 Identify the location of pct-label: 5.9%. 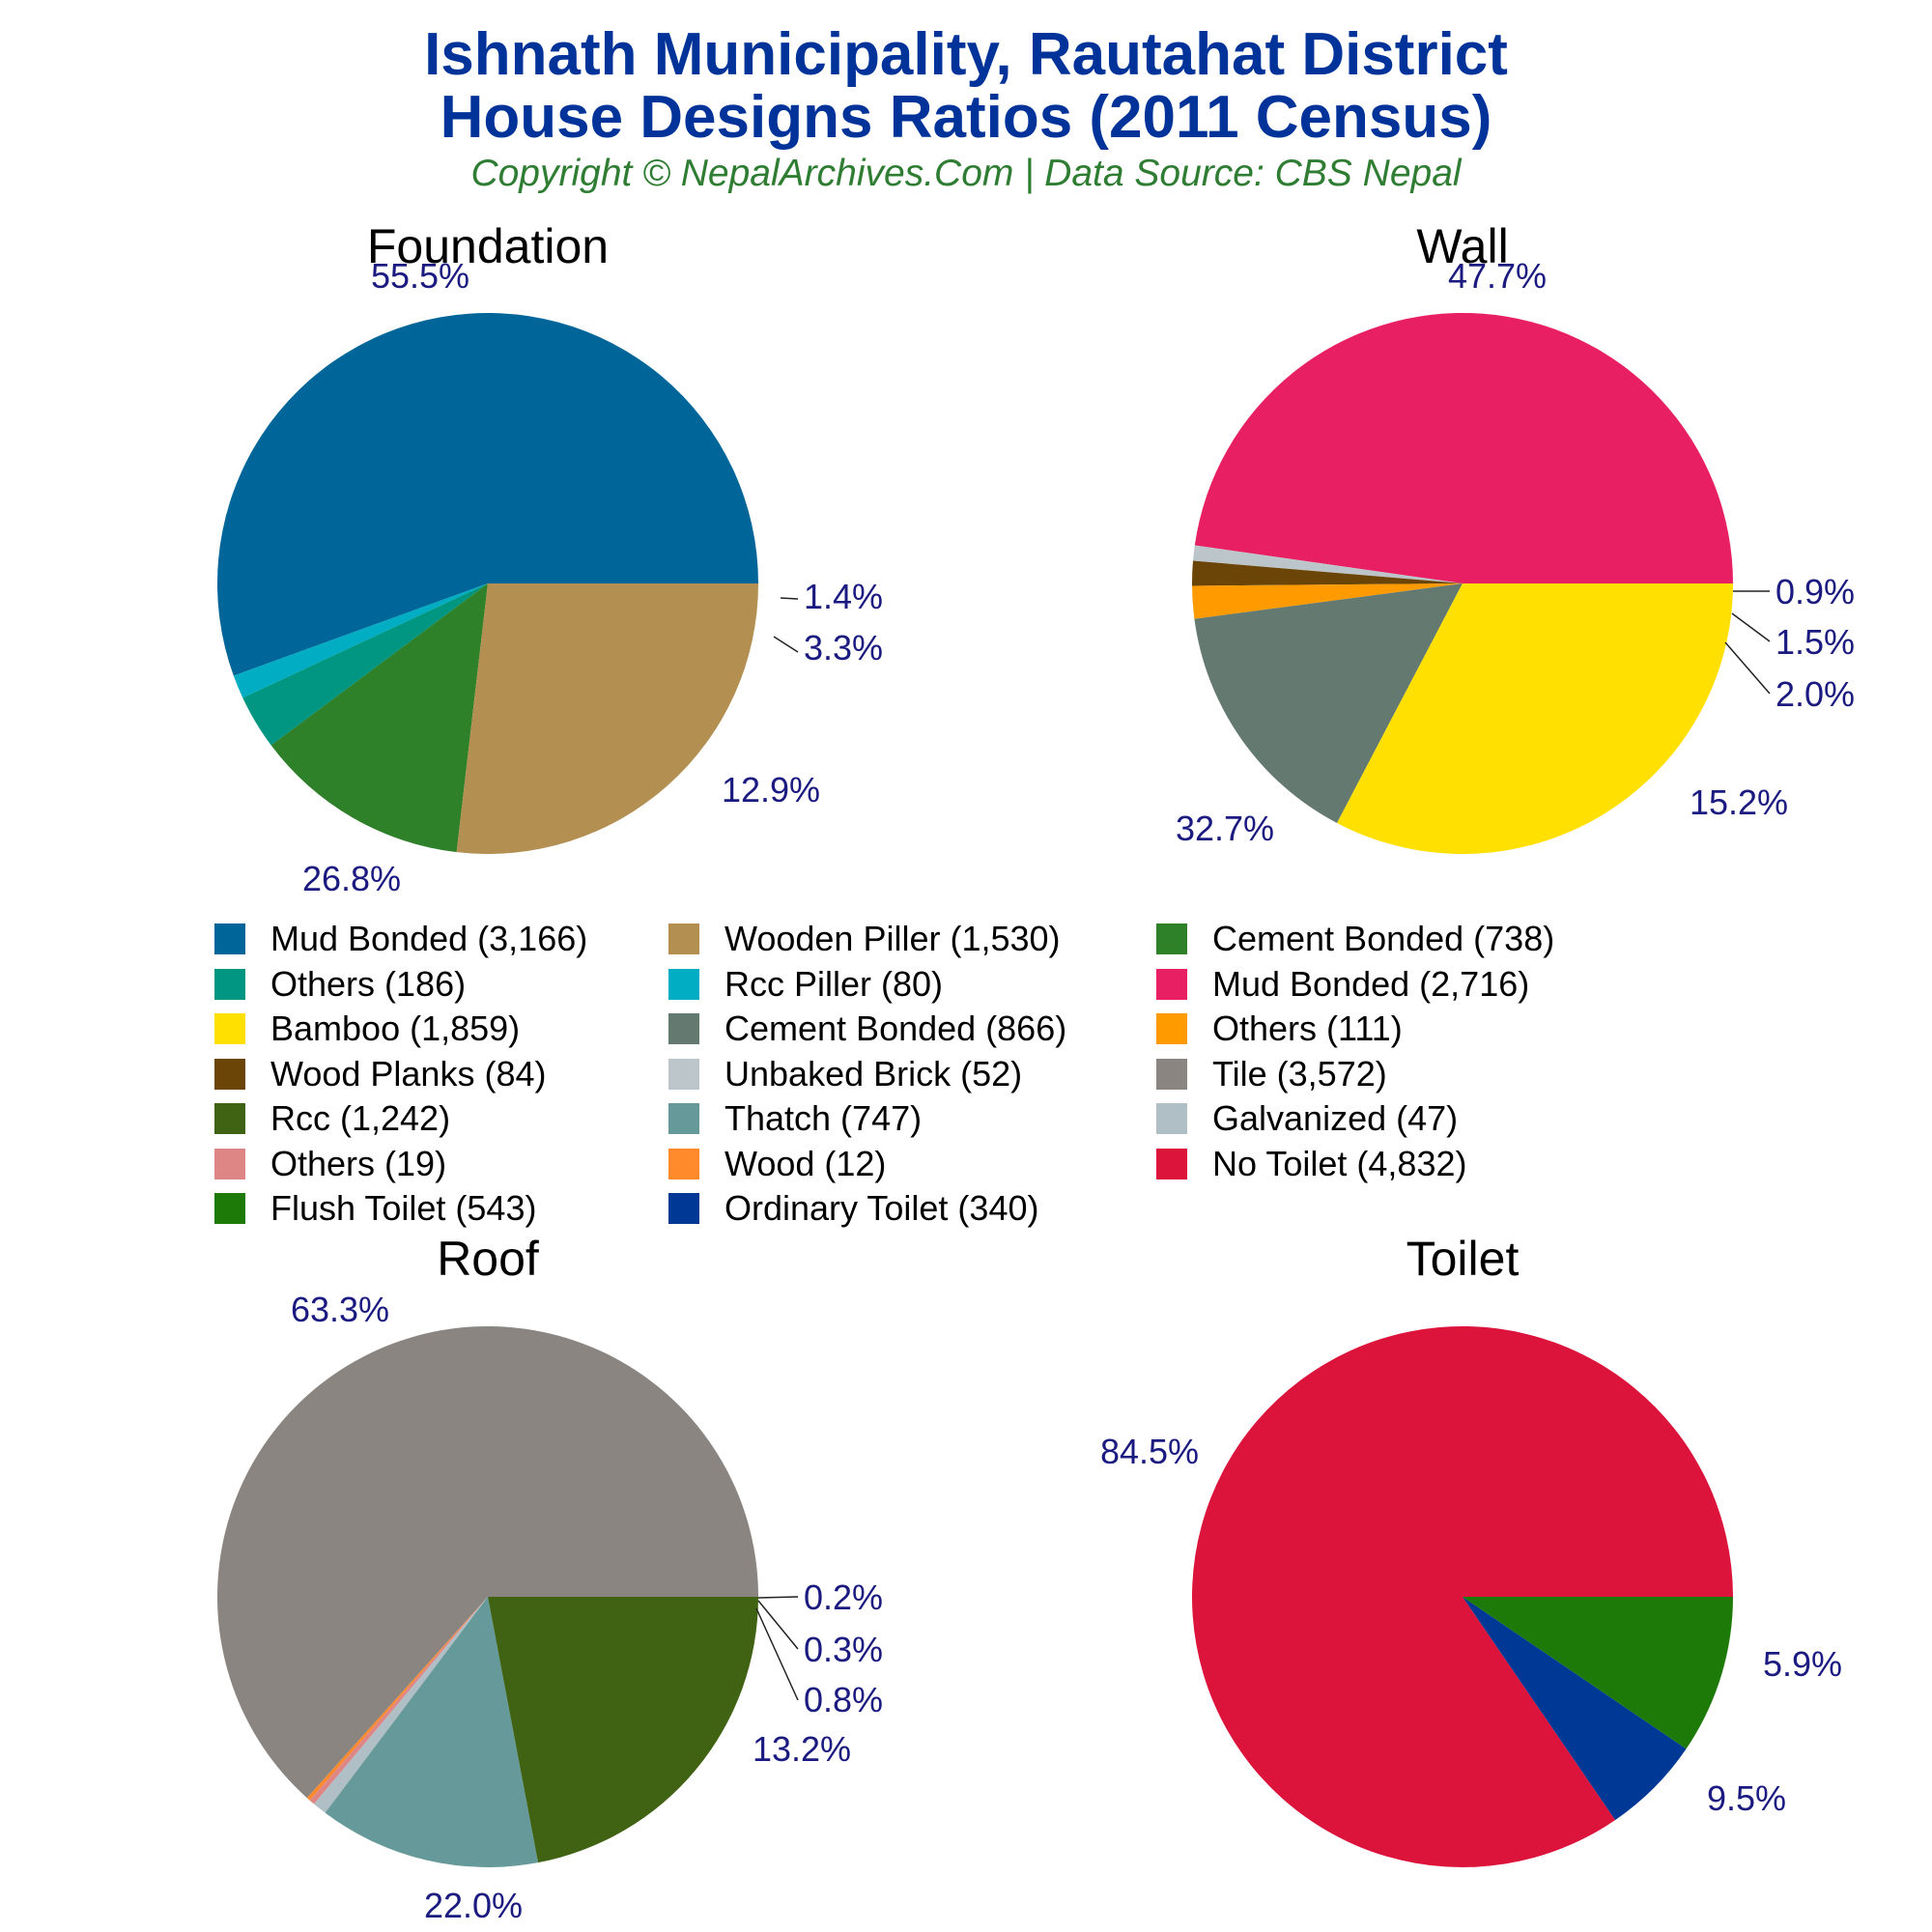
(1802, 1664).